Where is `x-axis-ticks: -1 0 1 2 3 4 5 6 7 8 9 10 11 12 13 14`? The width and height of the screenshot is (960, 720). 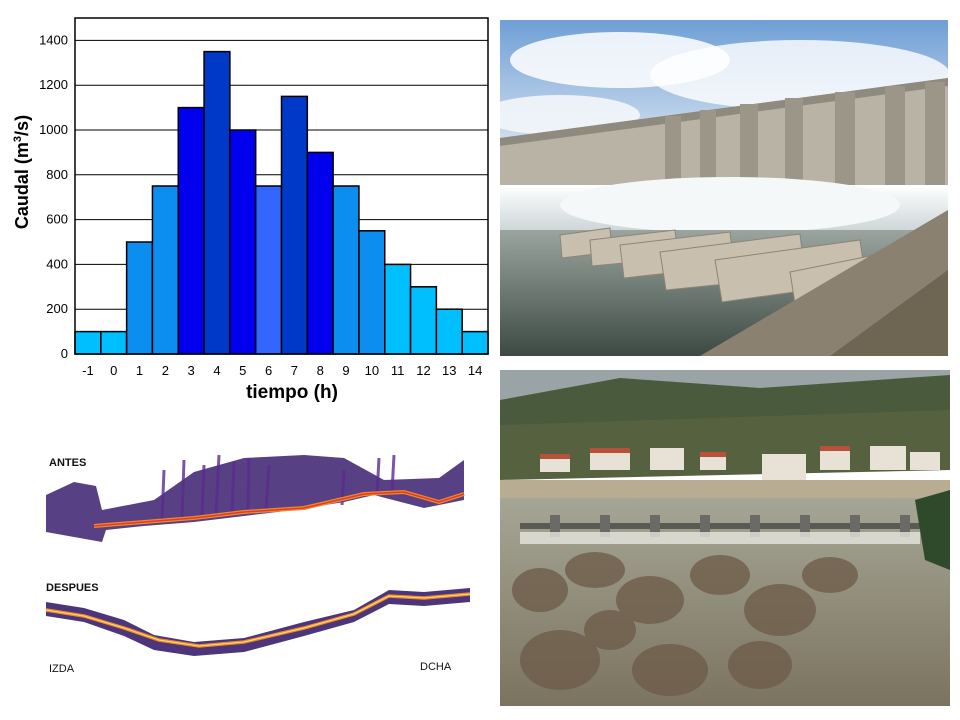 x-axis-ticks: -1 0 1 2 3 4 5 6 7 8 9 10 11 12 13 14 is located at coordinates (282, 370).